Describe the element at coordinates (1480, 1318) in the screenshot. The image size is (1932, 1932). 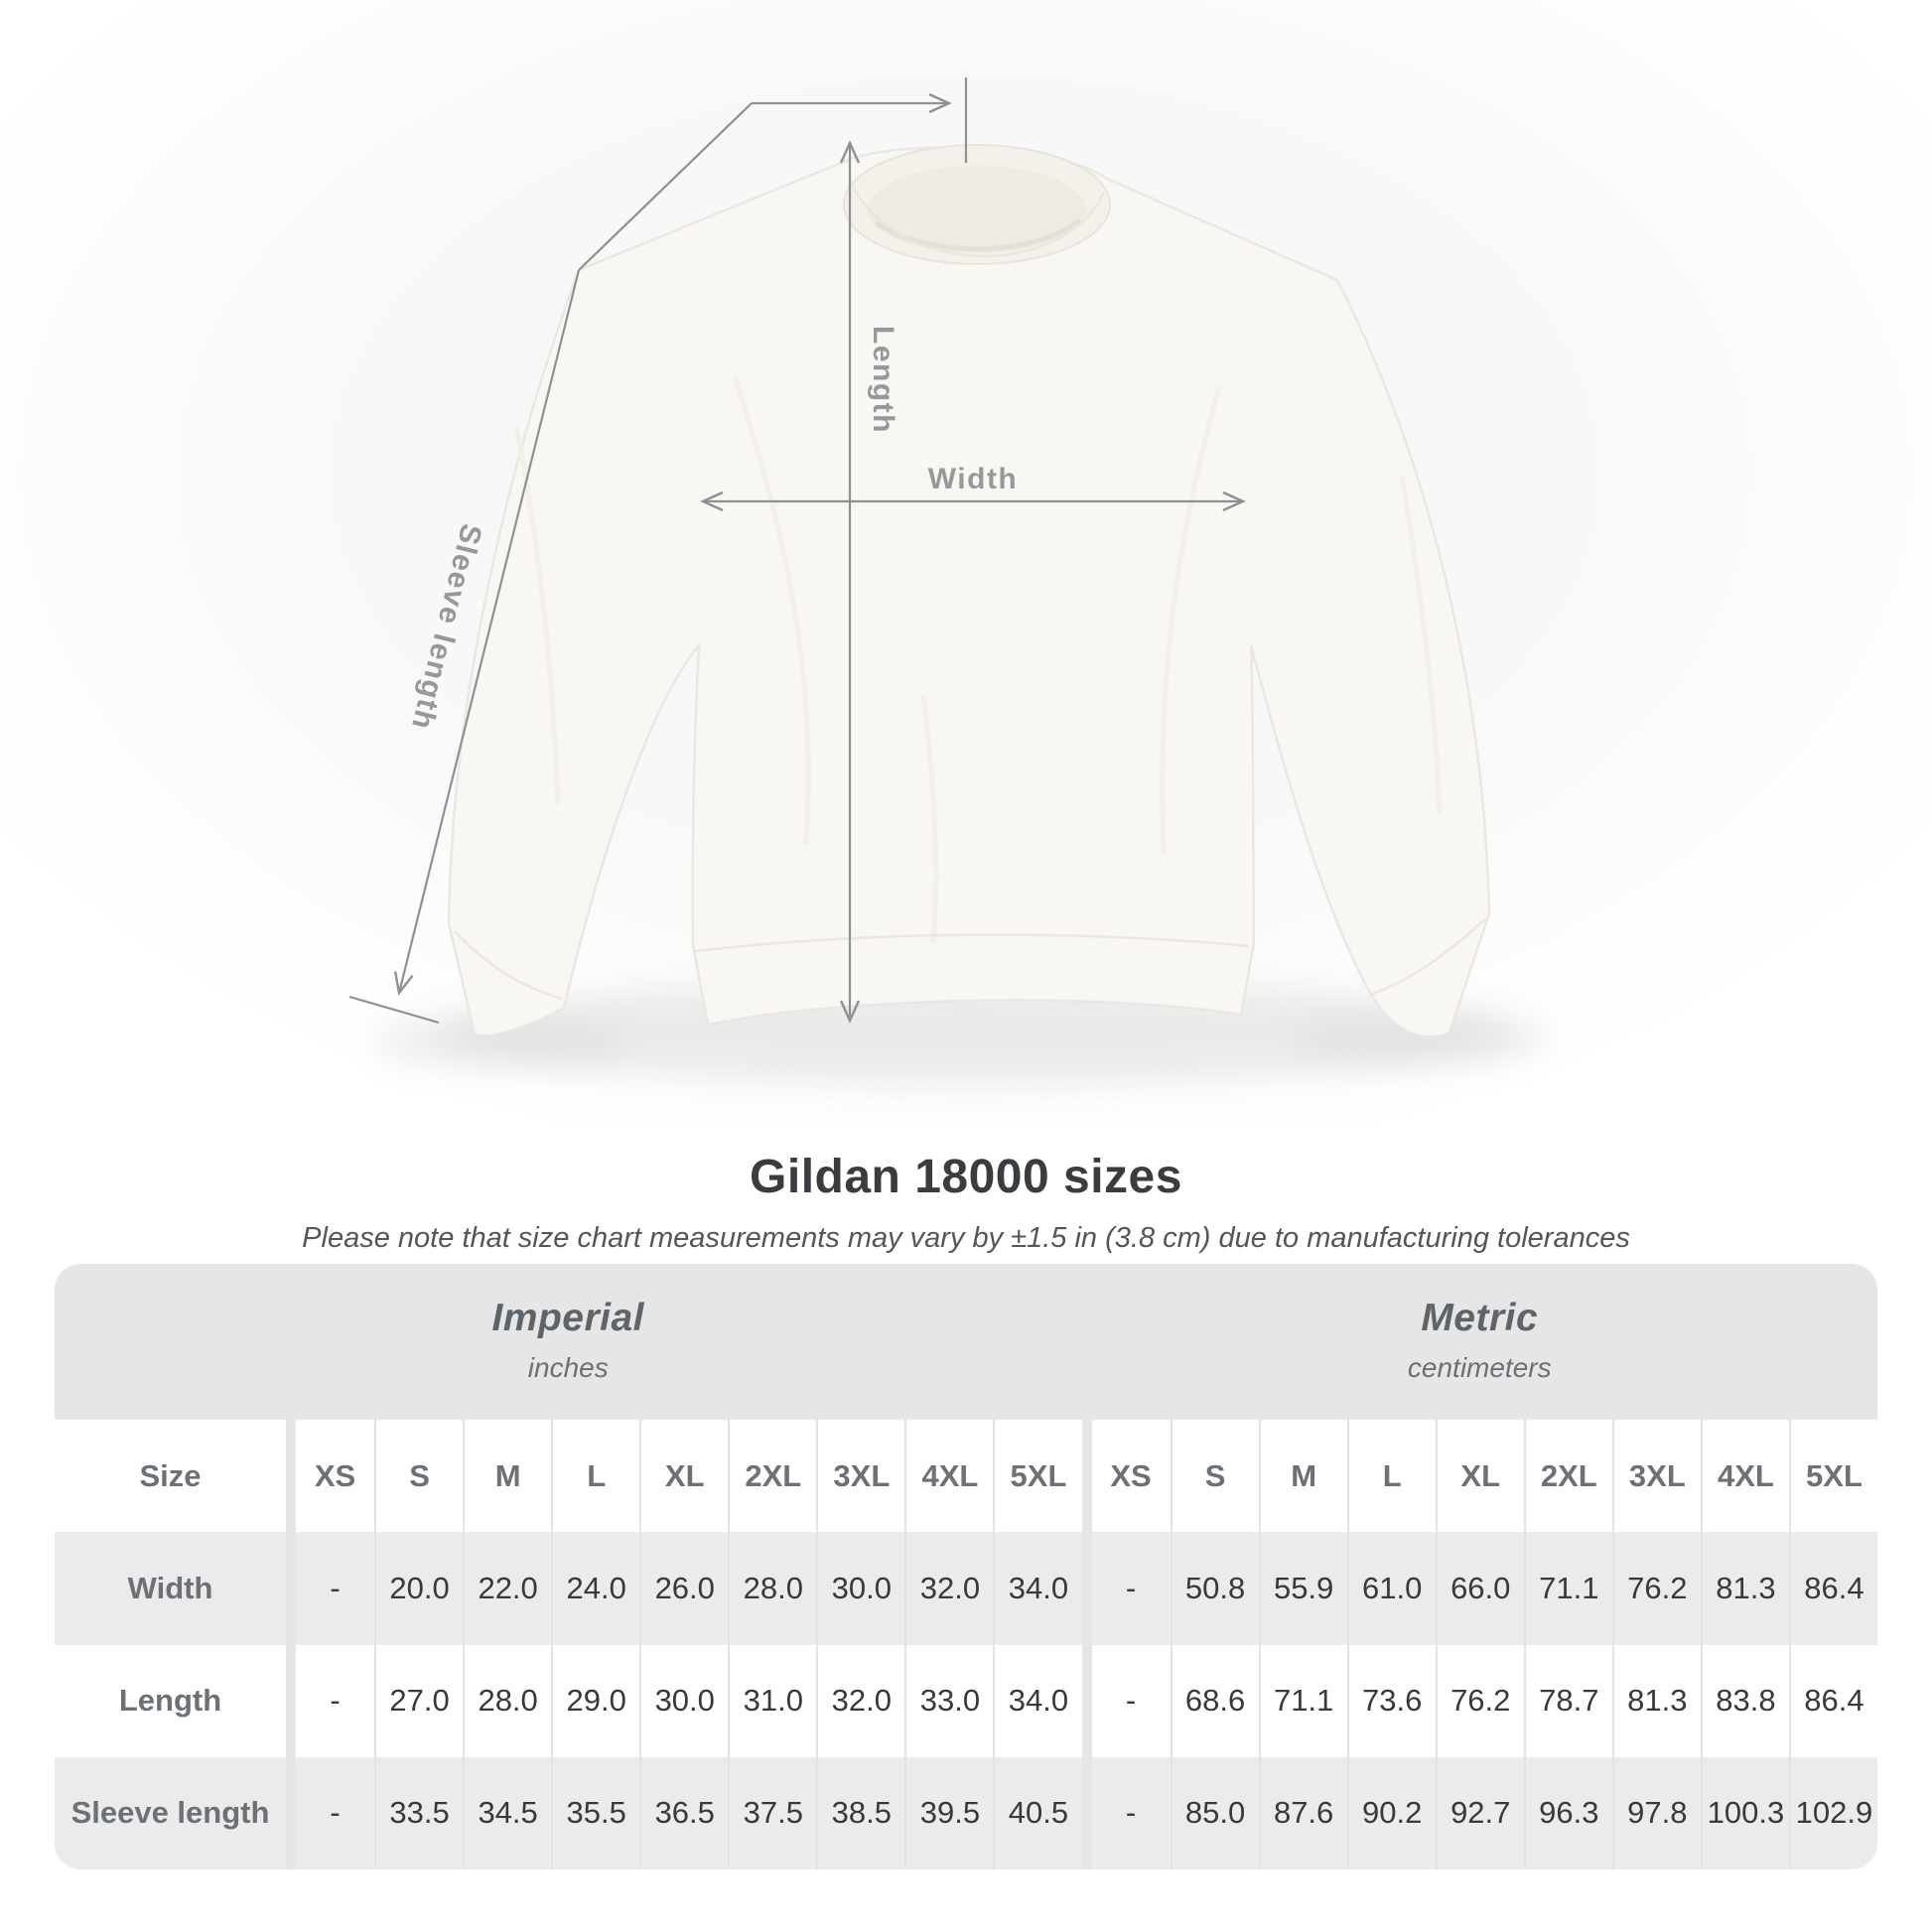
I see `metric-title: Metric` at that location.